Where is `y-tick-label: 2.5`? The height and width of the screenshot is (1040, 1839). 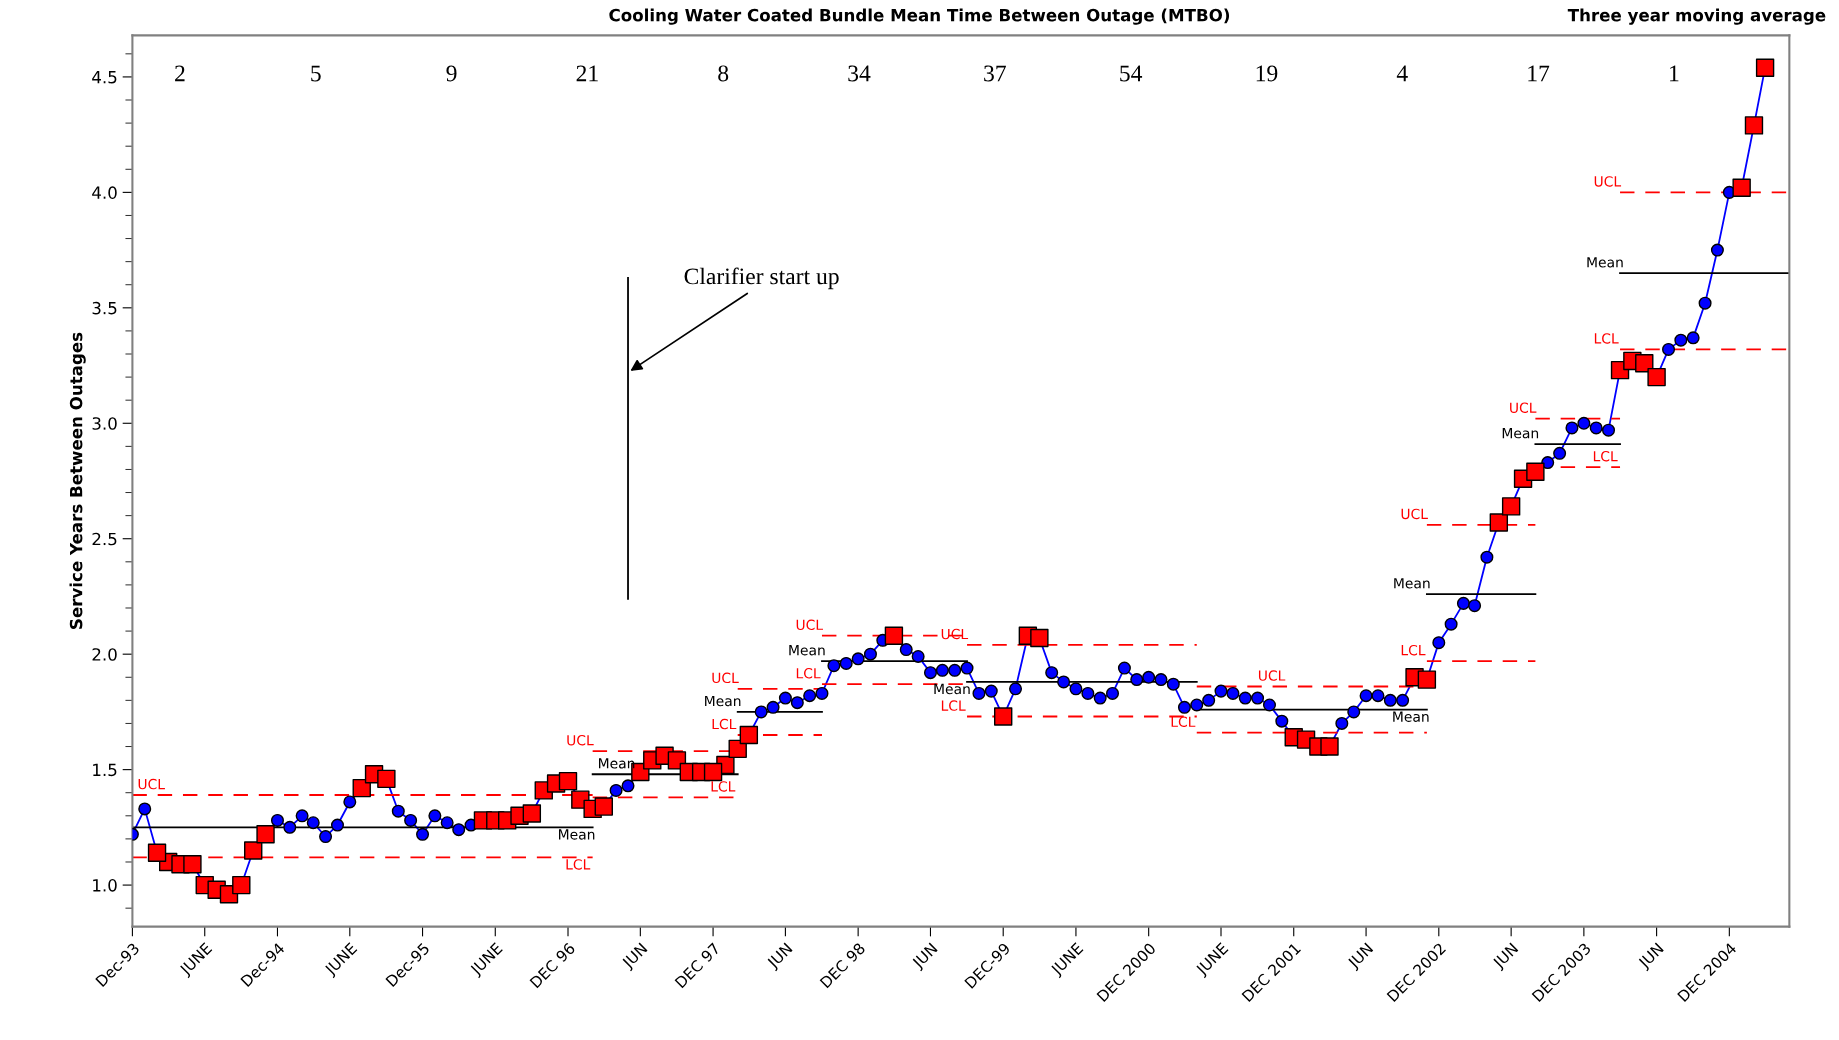 y-tick-label: 2.5 is located at coordinates (104, 539).